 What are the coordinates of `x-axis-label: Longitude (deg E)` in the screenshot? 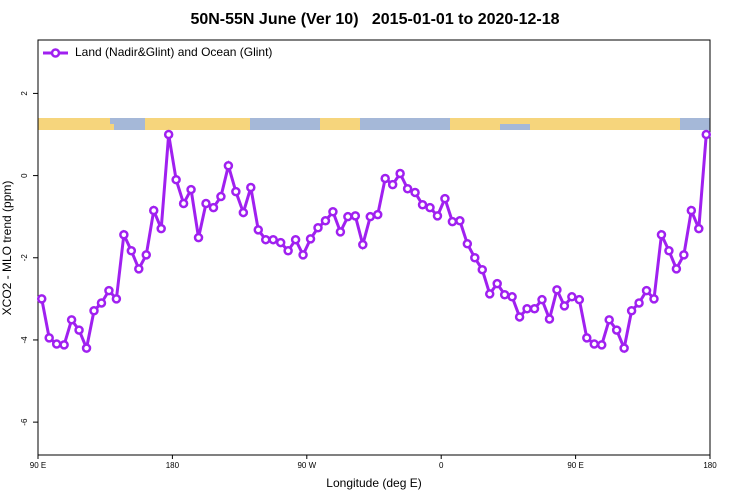 It's located at (373, 483).